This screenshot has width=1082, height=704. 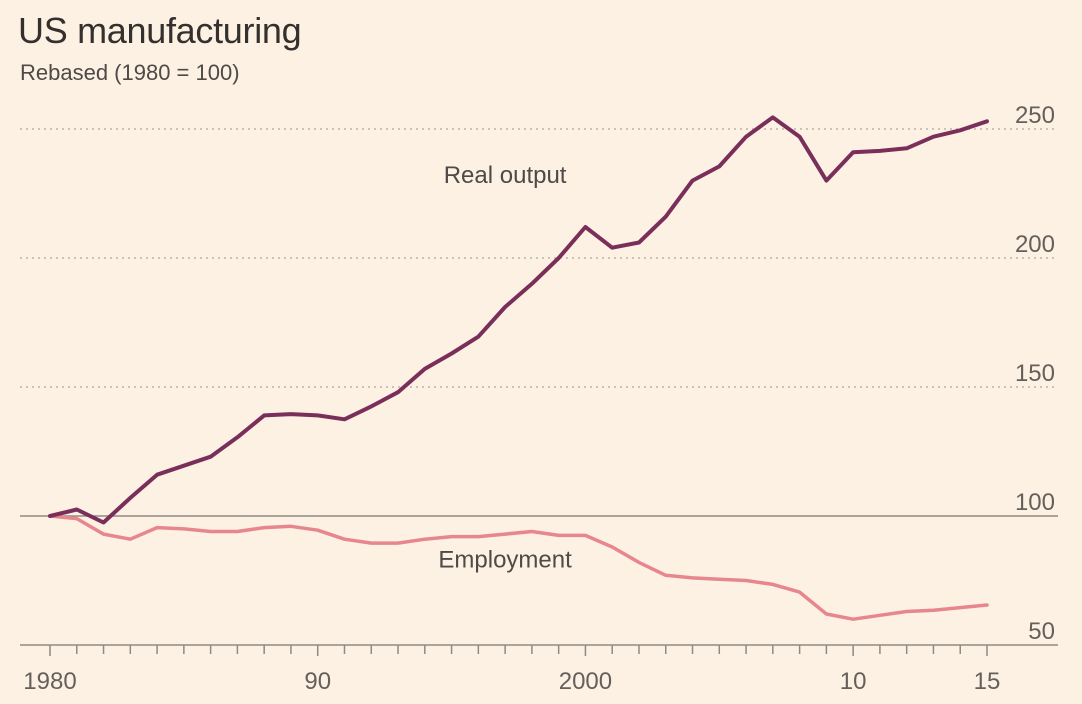 What do you see at coordinates (505, 560) in the screenshot?
I see `annotation-employment: Employment` at bounding box center [505, 560].